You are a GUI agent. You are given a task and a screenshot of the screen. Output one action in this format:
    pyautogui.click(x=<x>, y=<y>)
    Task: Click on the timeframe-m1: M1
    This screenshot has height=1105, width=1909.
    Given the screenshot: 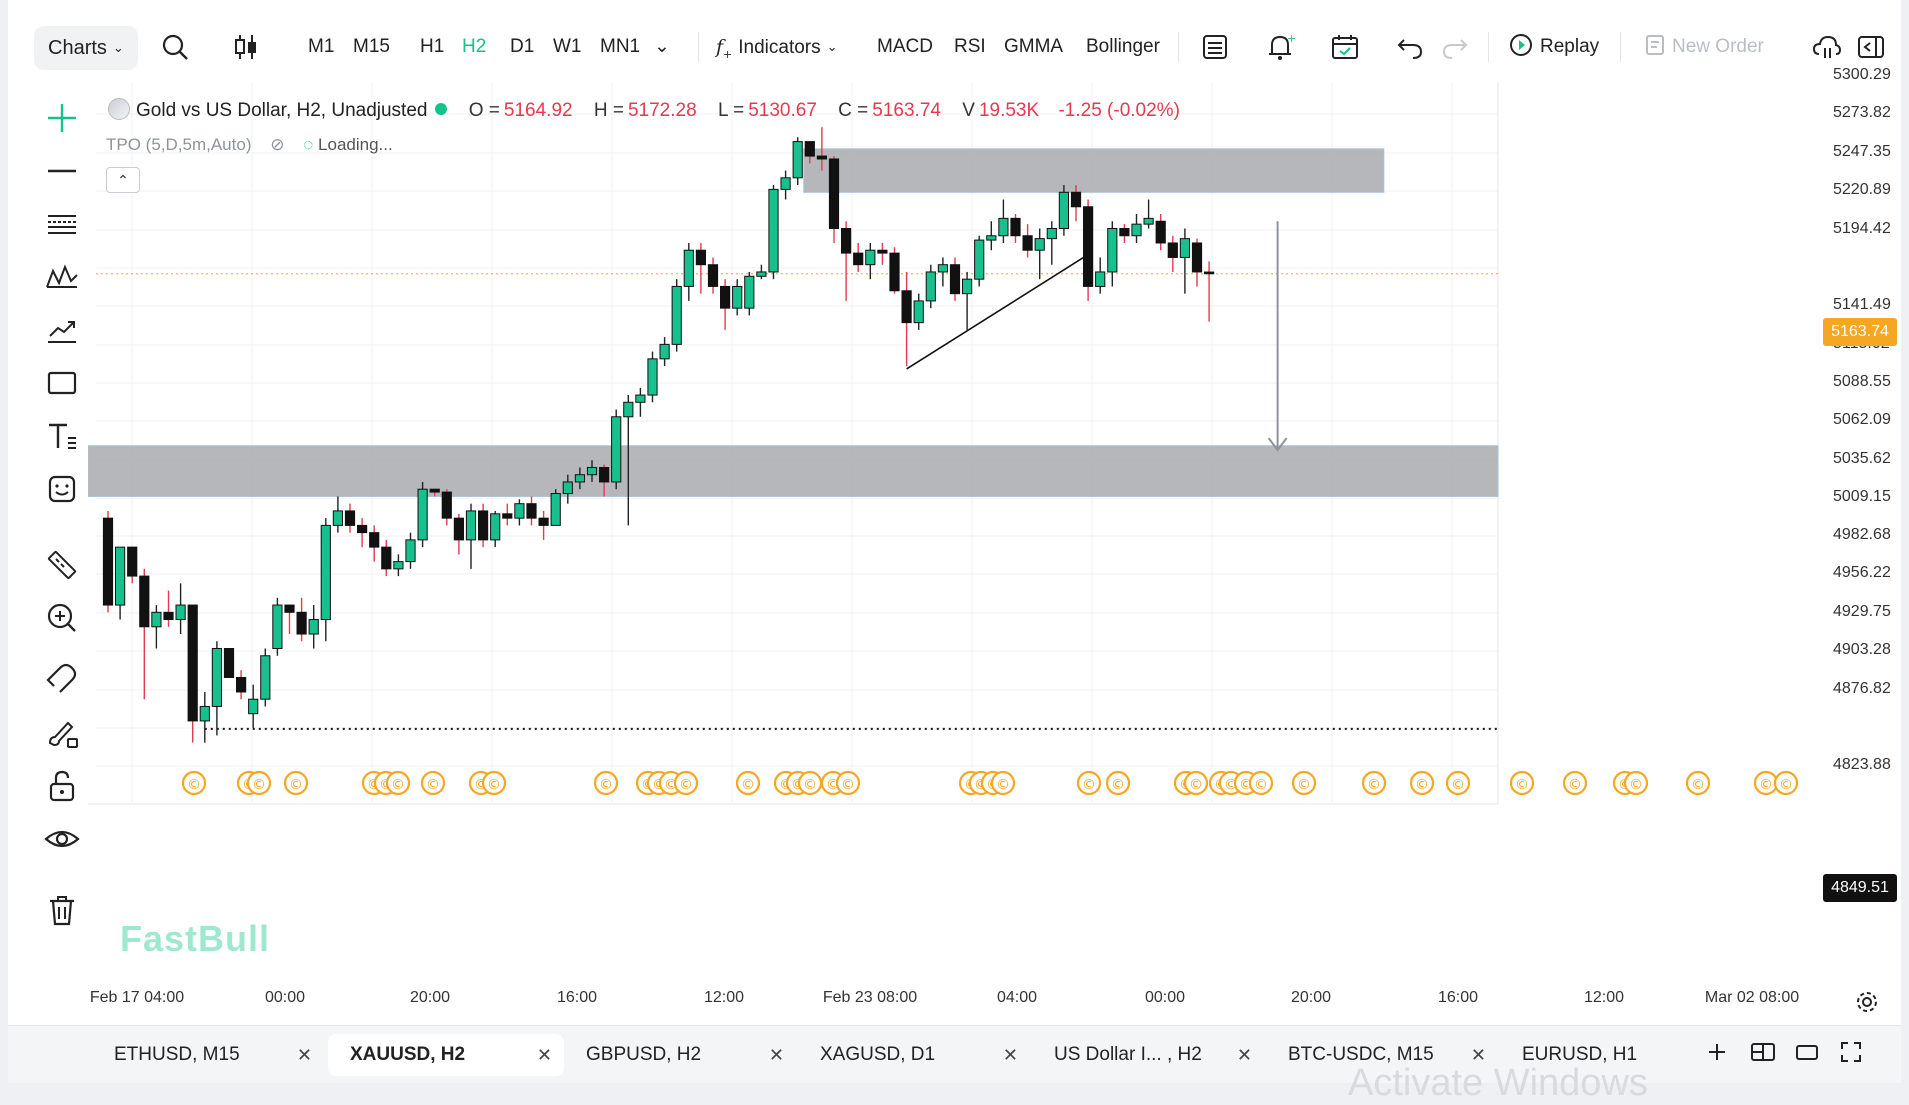 What is the action you would take?
    pyautogui.click(x=321, y=46)
    